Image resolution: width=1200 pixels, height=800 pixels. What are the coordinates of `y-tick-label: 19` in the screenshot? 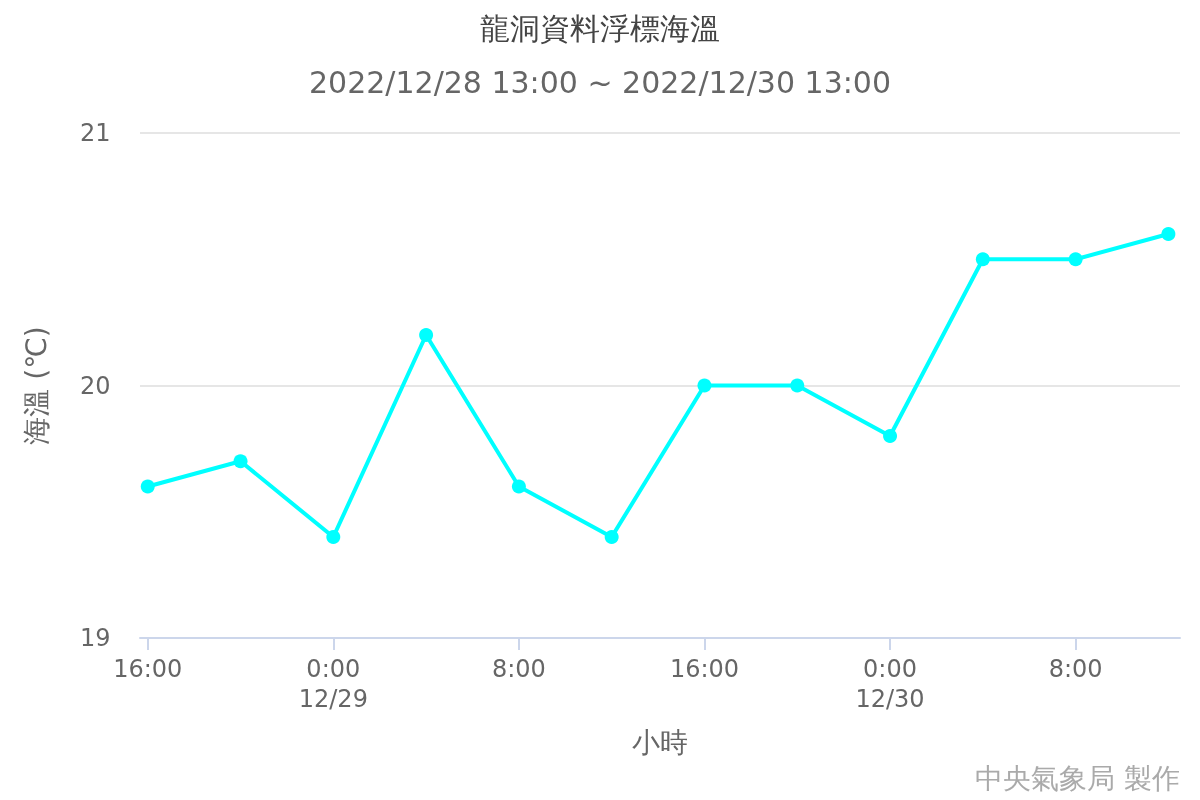 It's located at (95, 638).